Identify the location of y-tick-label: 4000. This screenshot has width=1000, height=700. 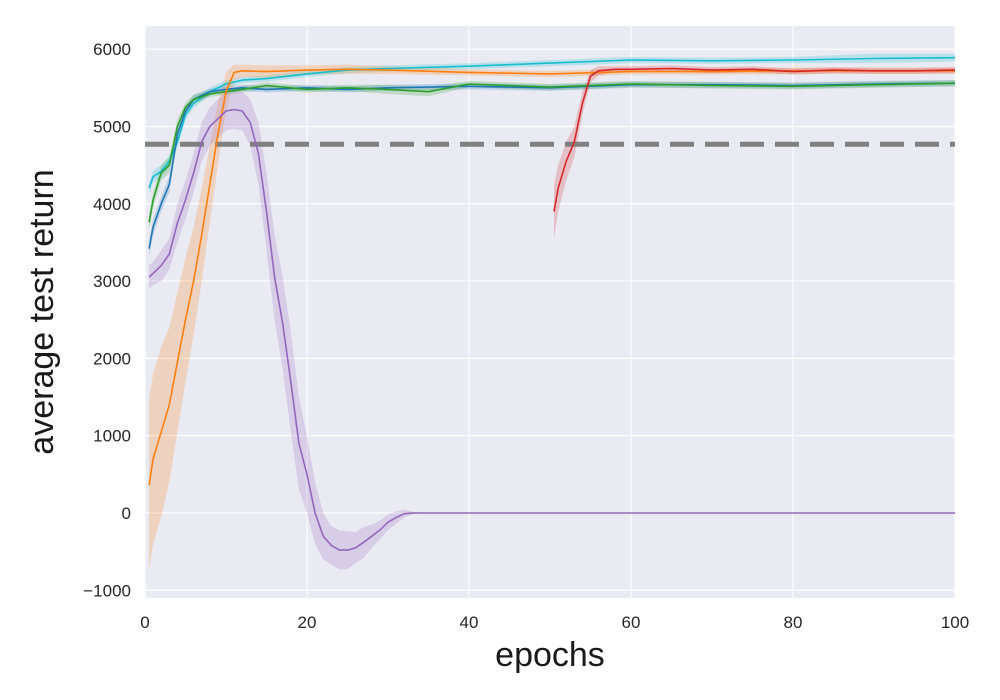
(112, 204).